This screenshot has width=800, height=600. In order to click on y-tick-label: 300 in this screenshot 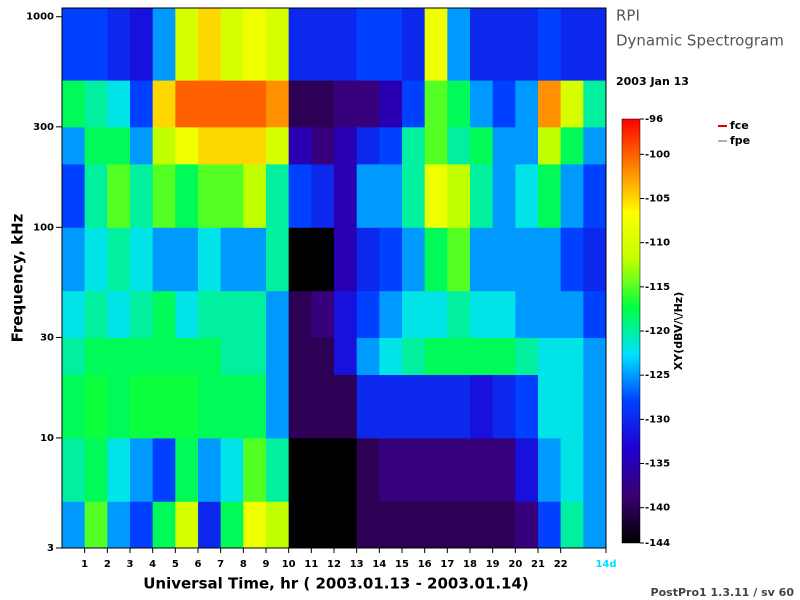, I will do `click(43, 127)`.